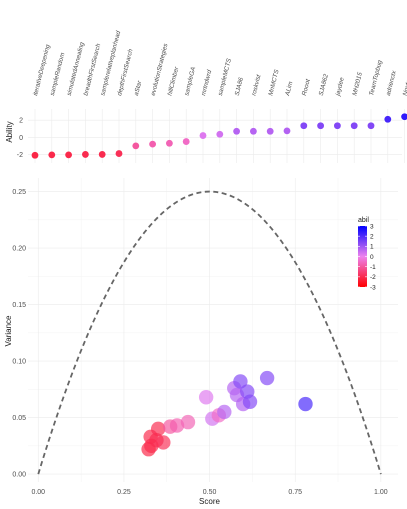  What do you see at coordinates (357, 83) in the screenshot?
I see `algorithm-label: MH2015` at bounding box center [357, 83].